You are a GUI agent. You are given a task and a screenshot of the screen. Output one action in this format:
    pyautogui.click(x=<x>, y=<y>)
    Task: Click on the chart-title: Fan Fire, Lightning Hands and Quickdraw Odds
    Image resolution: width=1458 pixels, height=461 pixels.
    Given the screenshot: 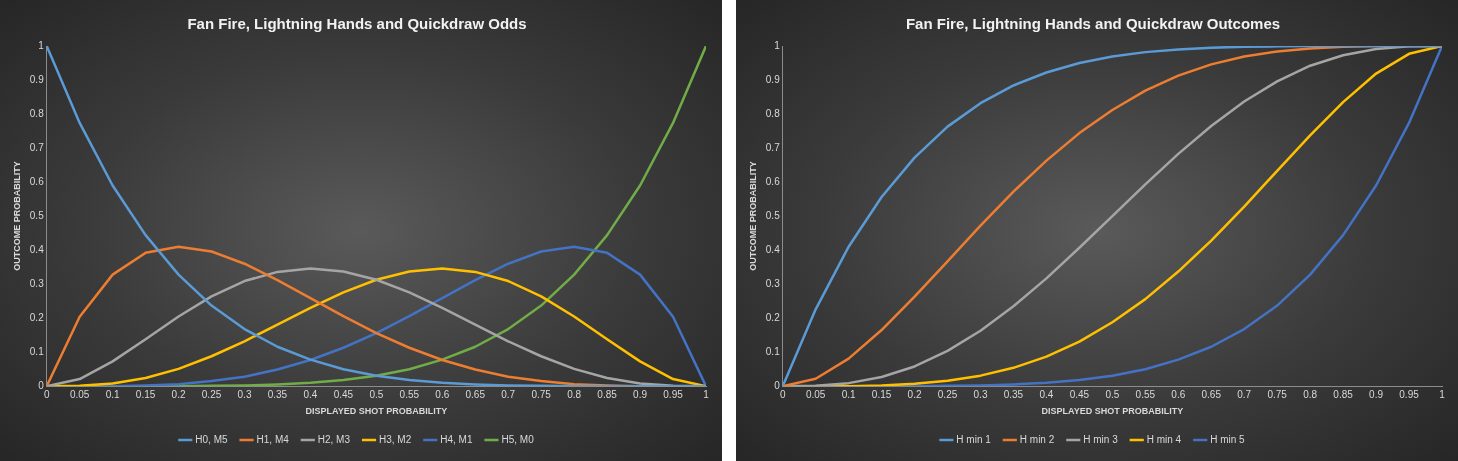 What is the action you would take?
    pyautogui.click(x=357, y=24)
    